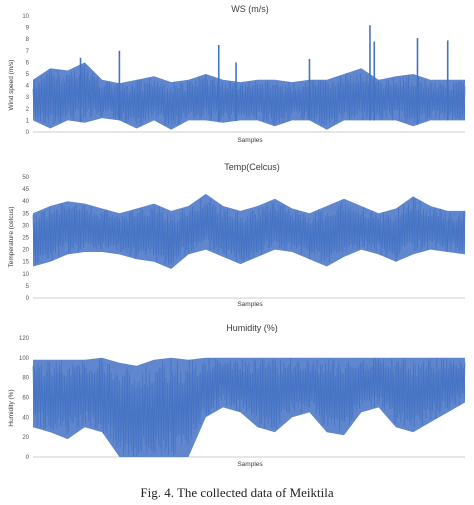 This screenshot has height=505, width=474. I want to click on y-tick-labels: 0 20 40 60 80 100 120, so click(24, 398).